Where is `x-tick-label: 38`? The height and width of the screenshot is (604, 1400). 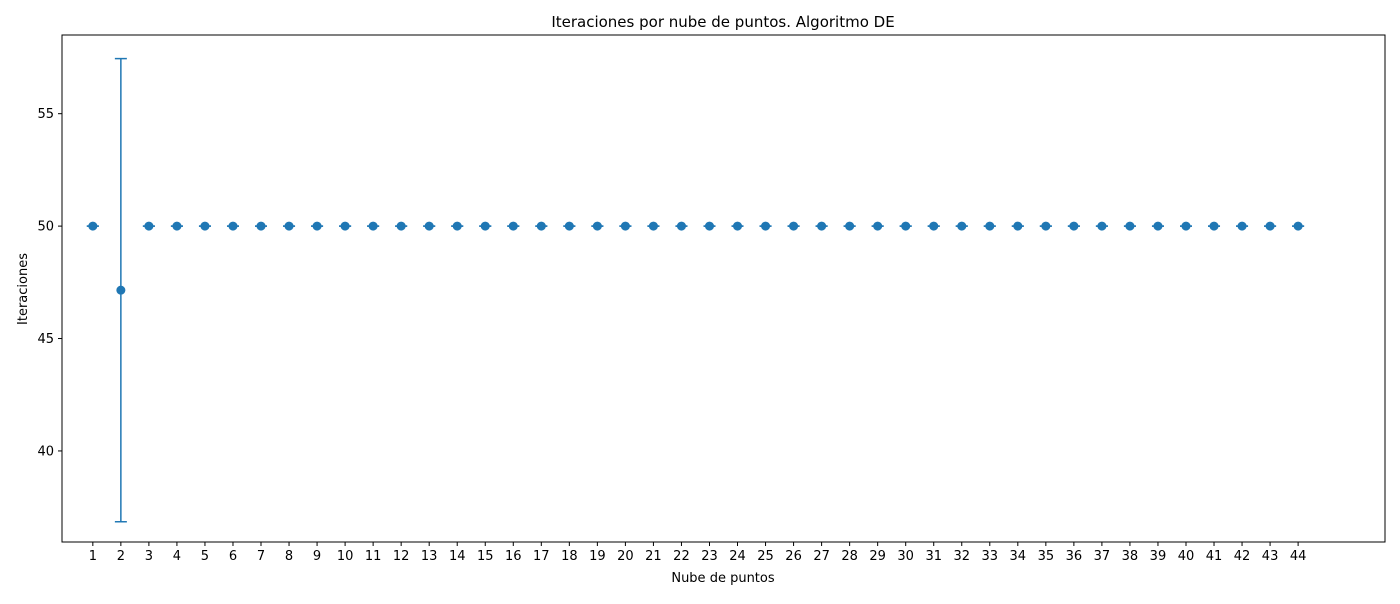
x-tick-label: 38 is located at coordinates (1130, 556).